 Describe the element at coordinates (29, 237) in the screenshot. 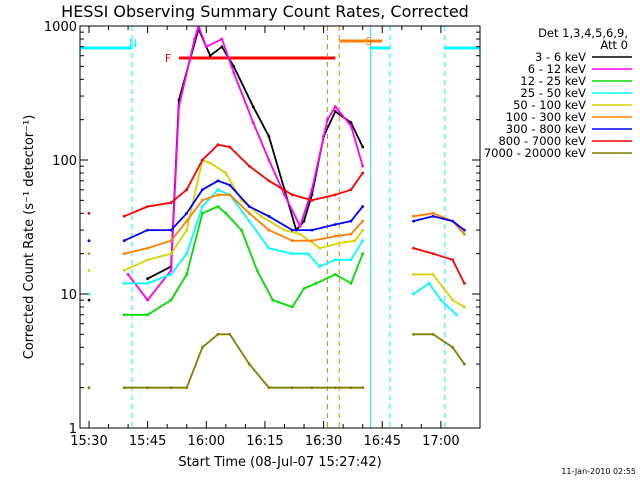

I see `y-axis-label: Corrected Count Rate (s⁻¹ detector⁻¹)` at that location.